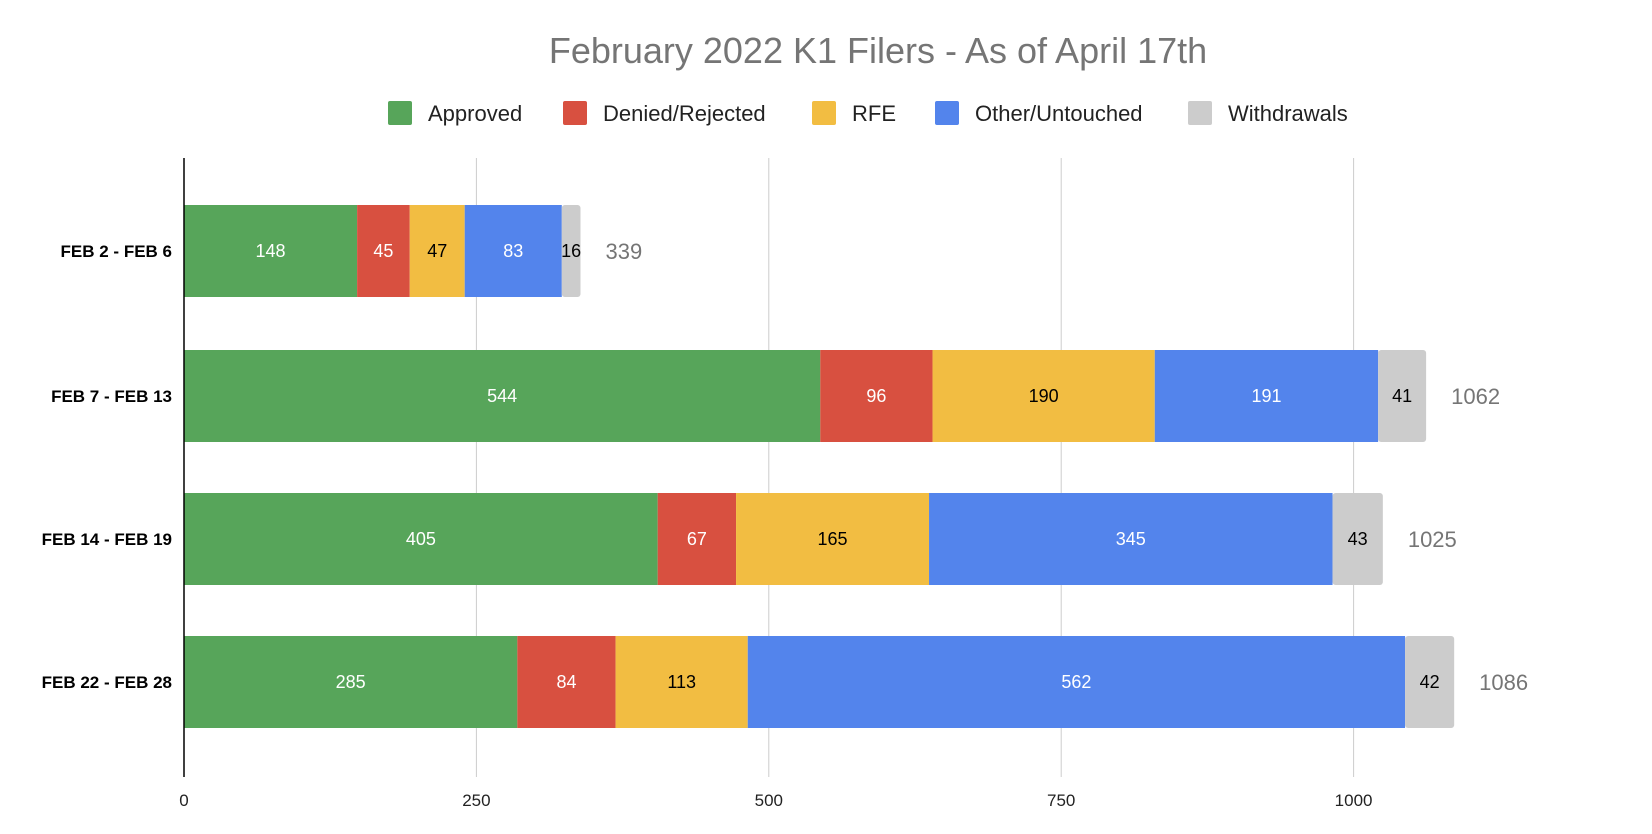 The image size is (1652, 834). Describe the element at coordinates (1475, 396) in the screenshot. I see `total-label-feb-7-feb-13: 1062` at that location.